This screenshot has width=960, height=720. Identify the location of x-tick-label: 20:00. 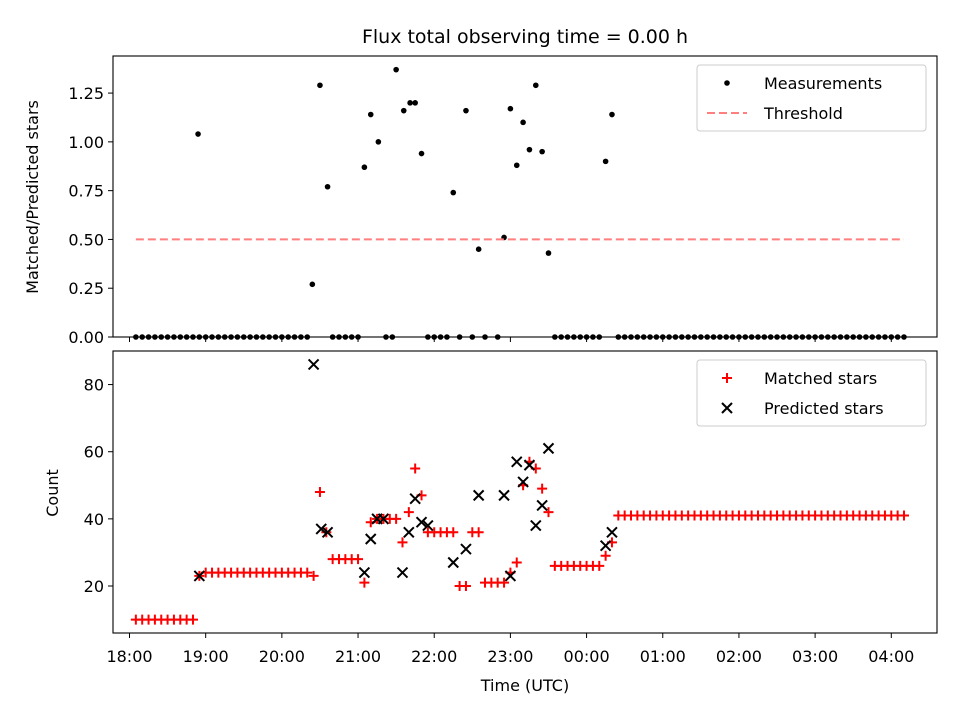
(282, 656).